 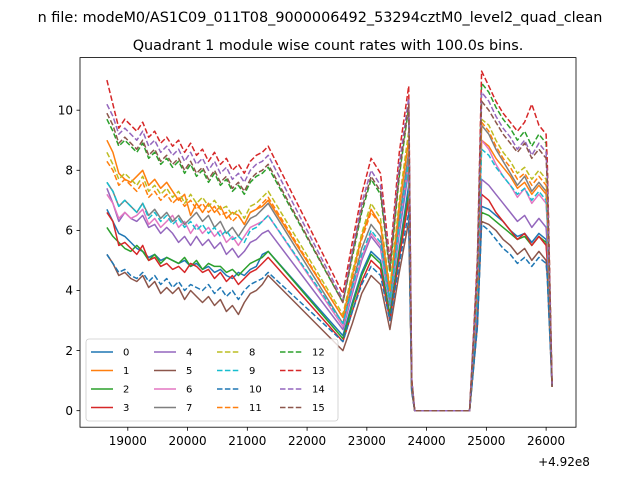 What do you see at coordinates (189, 390) in the screenshot?
I see `legend-label-6: 6` at bounding box center [189, 390].